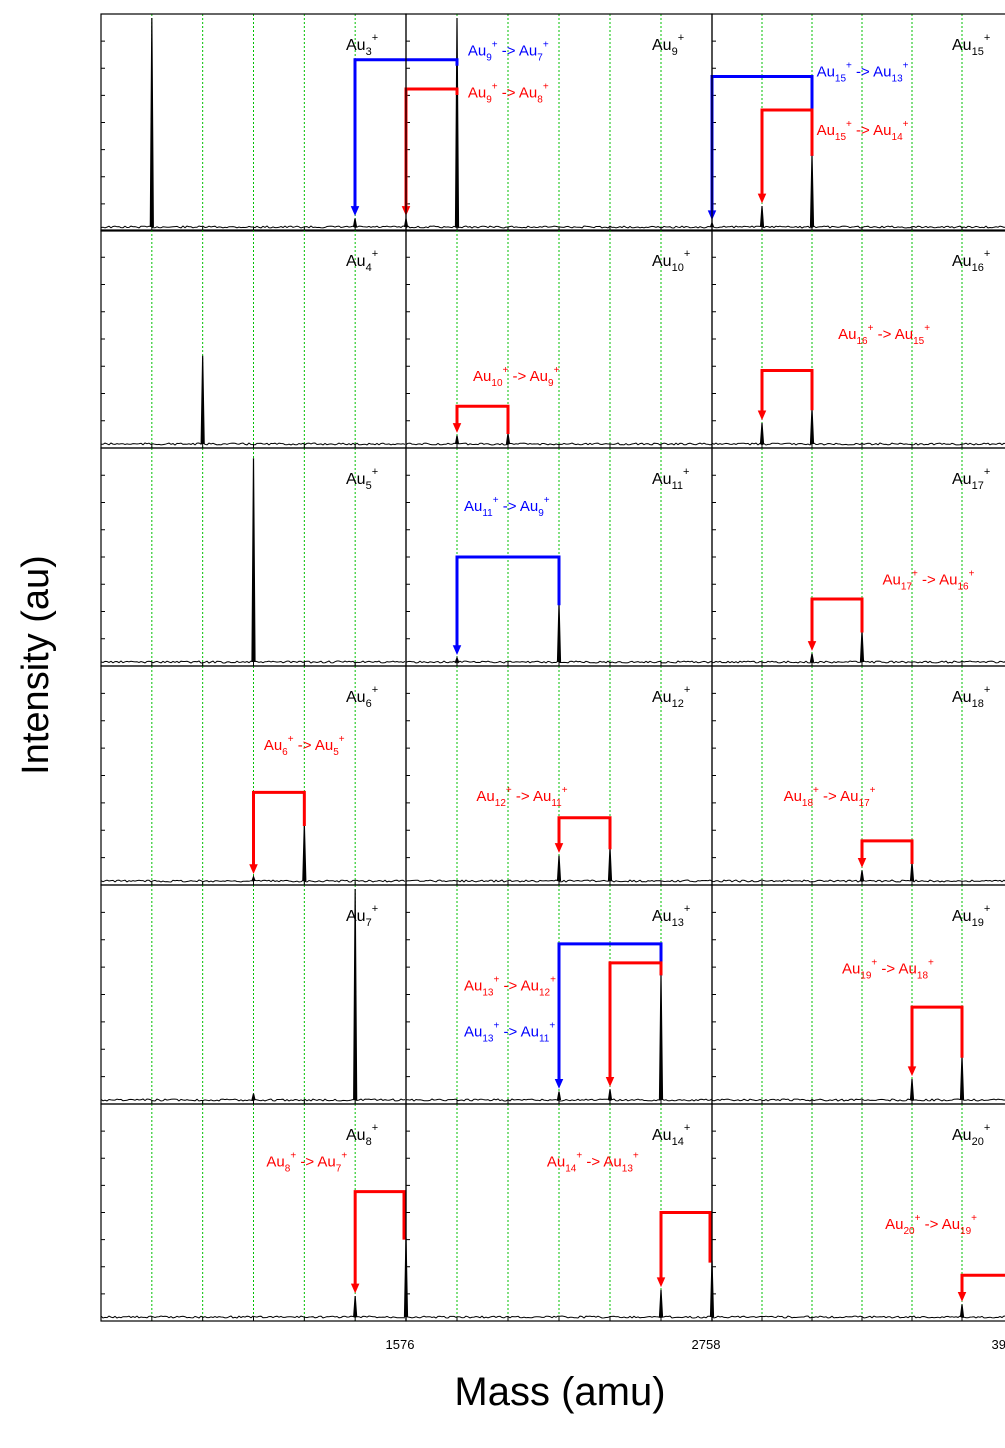 Image resolution: width=1005 pixels, height=1448 pixels. I want to click on transition-daughter-size: 7, so click(339, 1169).